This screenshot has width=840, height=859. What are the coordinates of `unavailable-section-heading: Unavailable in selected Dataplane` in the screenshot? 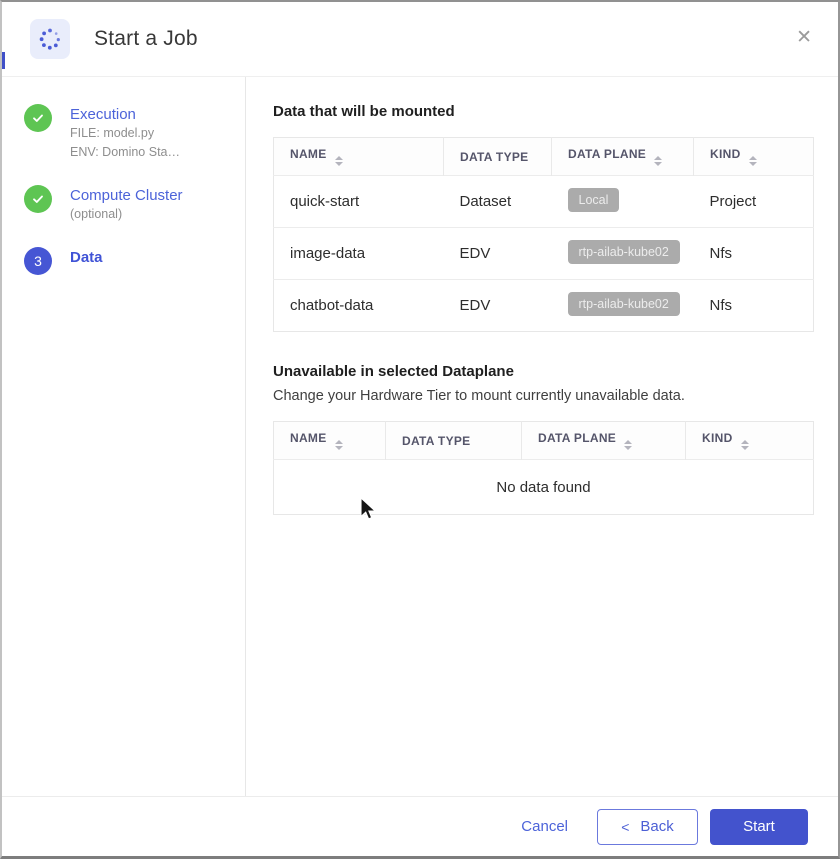 It's located at (393, 371).